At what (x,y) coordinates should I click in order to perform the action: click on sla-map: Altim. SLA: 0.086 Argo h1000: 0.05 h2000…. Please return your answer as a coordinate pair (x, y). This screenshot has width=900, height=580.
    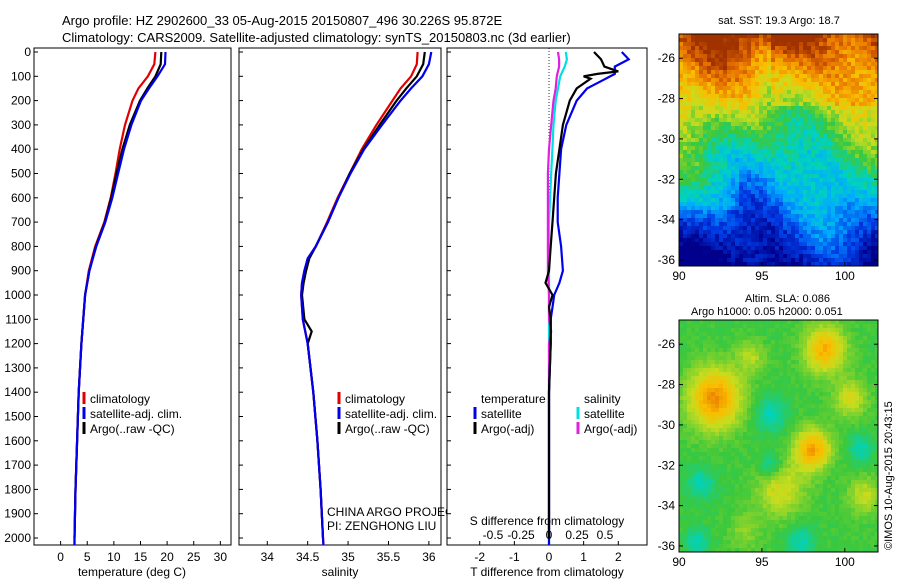
    Looking at the image, I should click on (768, 431).